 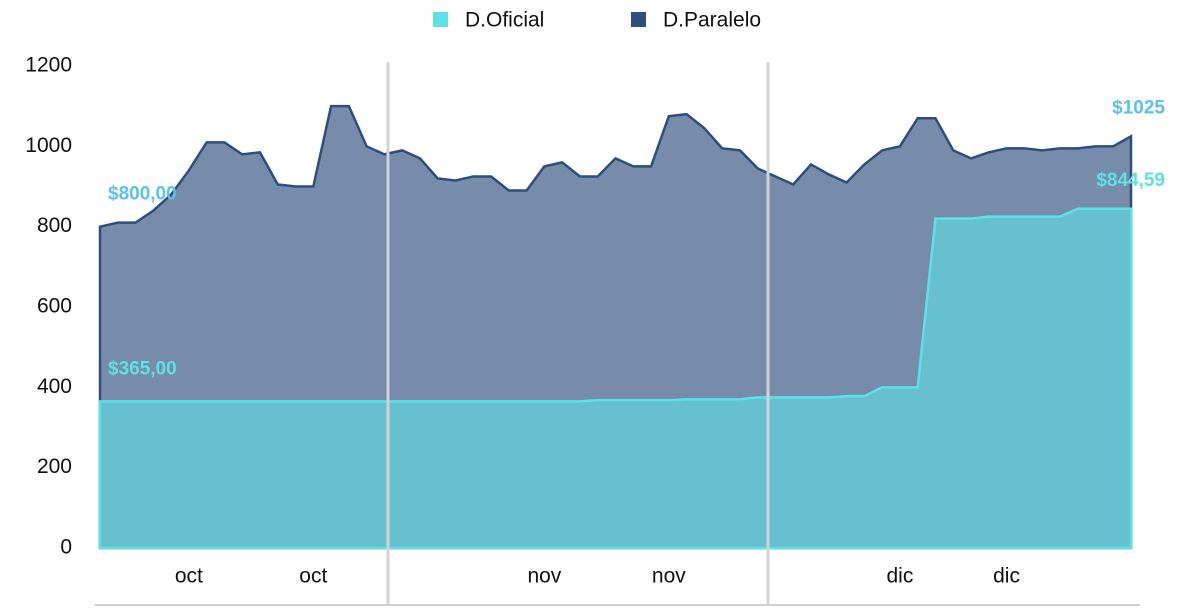 What do you see at coordinates (48, 65) in the screenshot?
I see `y-tick-label: 1200` at bounding box center [48, 65].